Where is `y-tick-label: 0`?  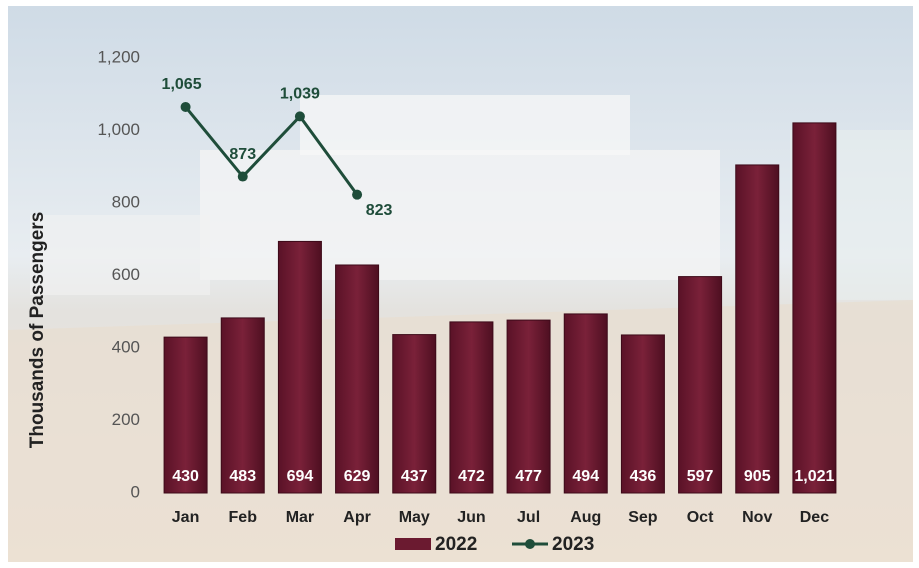
y-tick-label: 0 is located at coordinates (135, 491).